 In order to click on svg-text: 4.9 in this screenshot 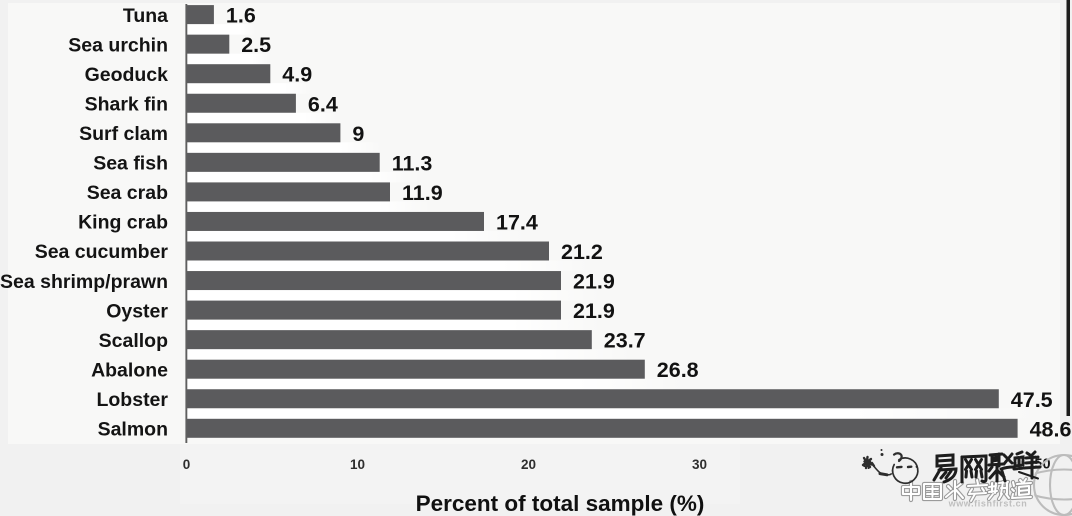, I will do `click(297, 75)`.